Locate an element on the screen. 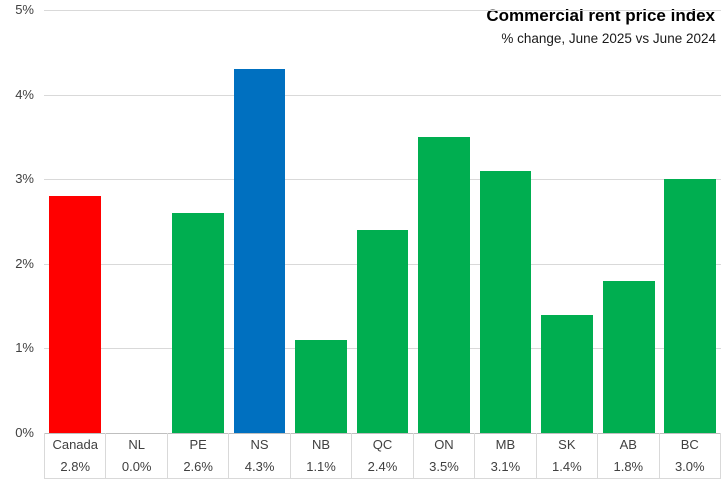 This screenshot has width=721, height=481. x-label-cell-nl: NL 0.0% is located at coordinates (135, 455).